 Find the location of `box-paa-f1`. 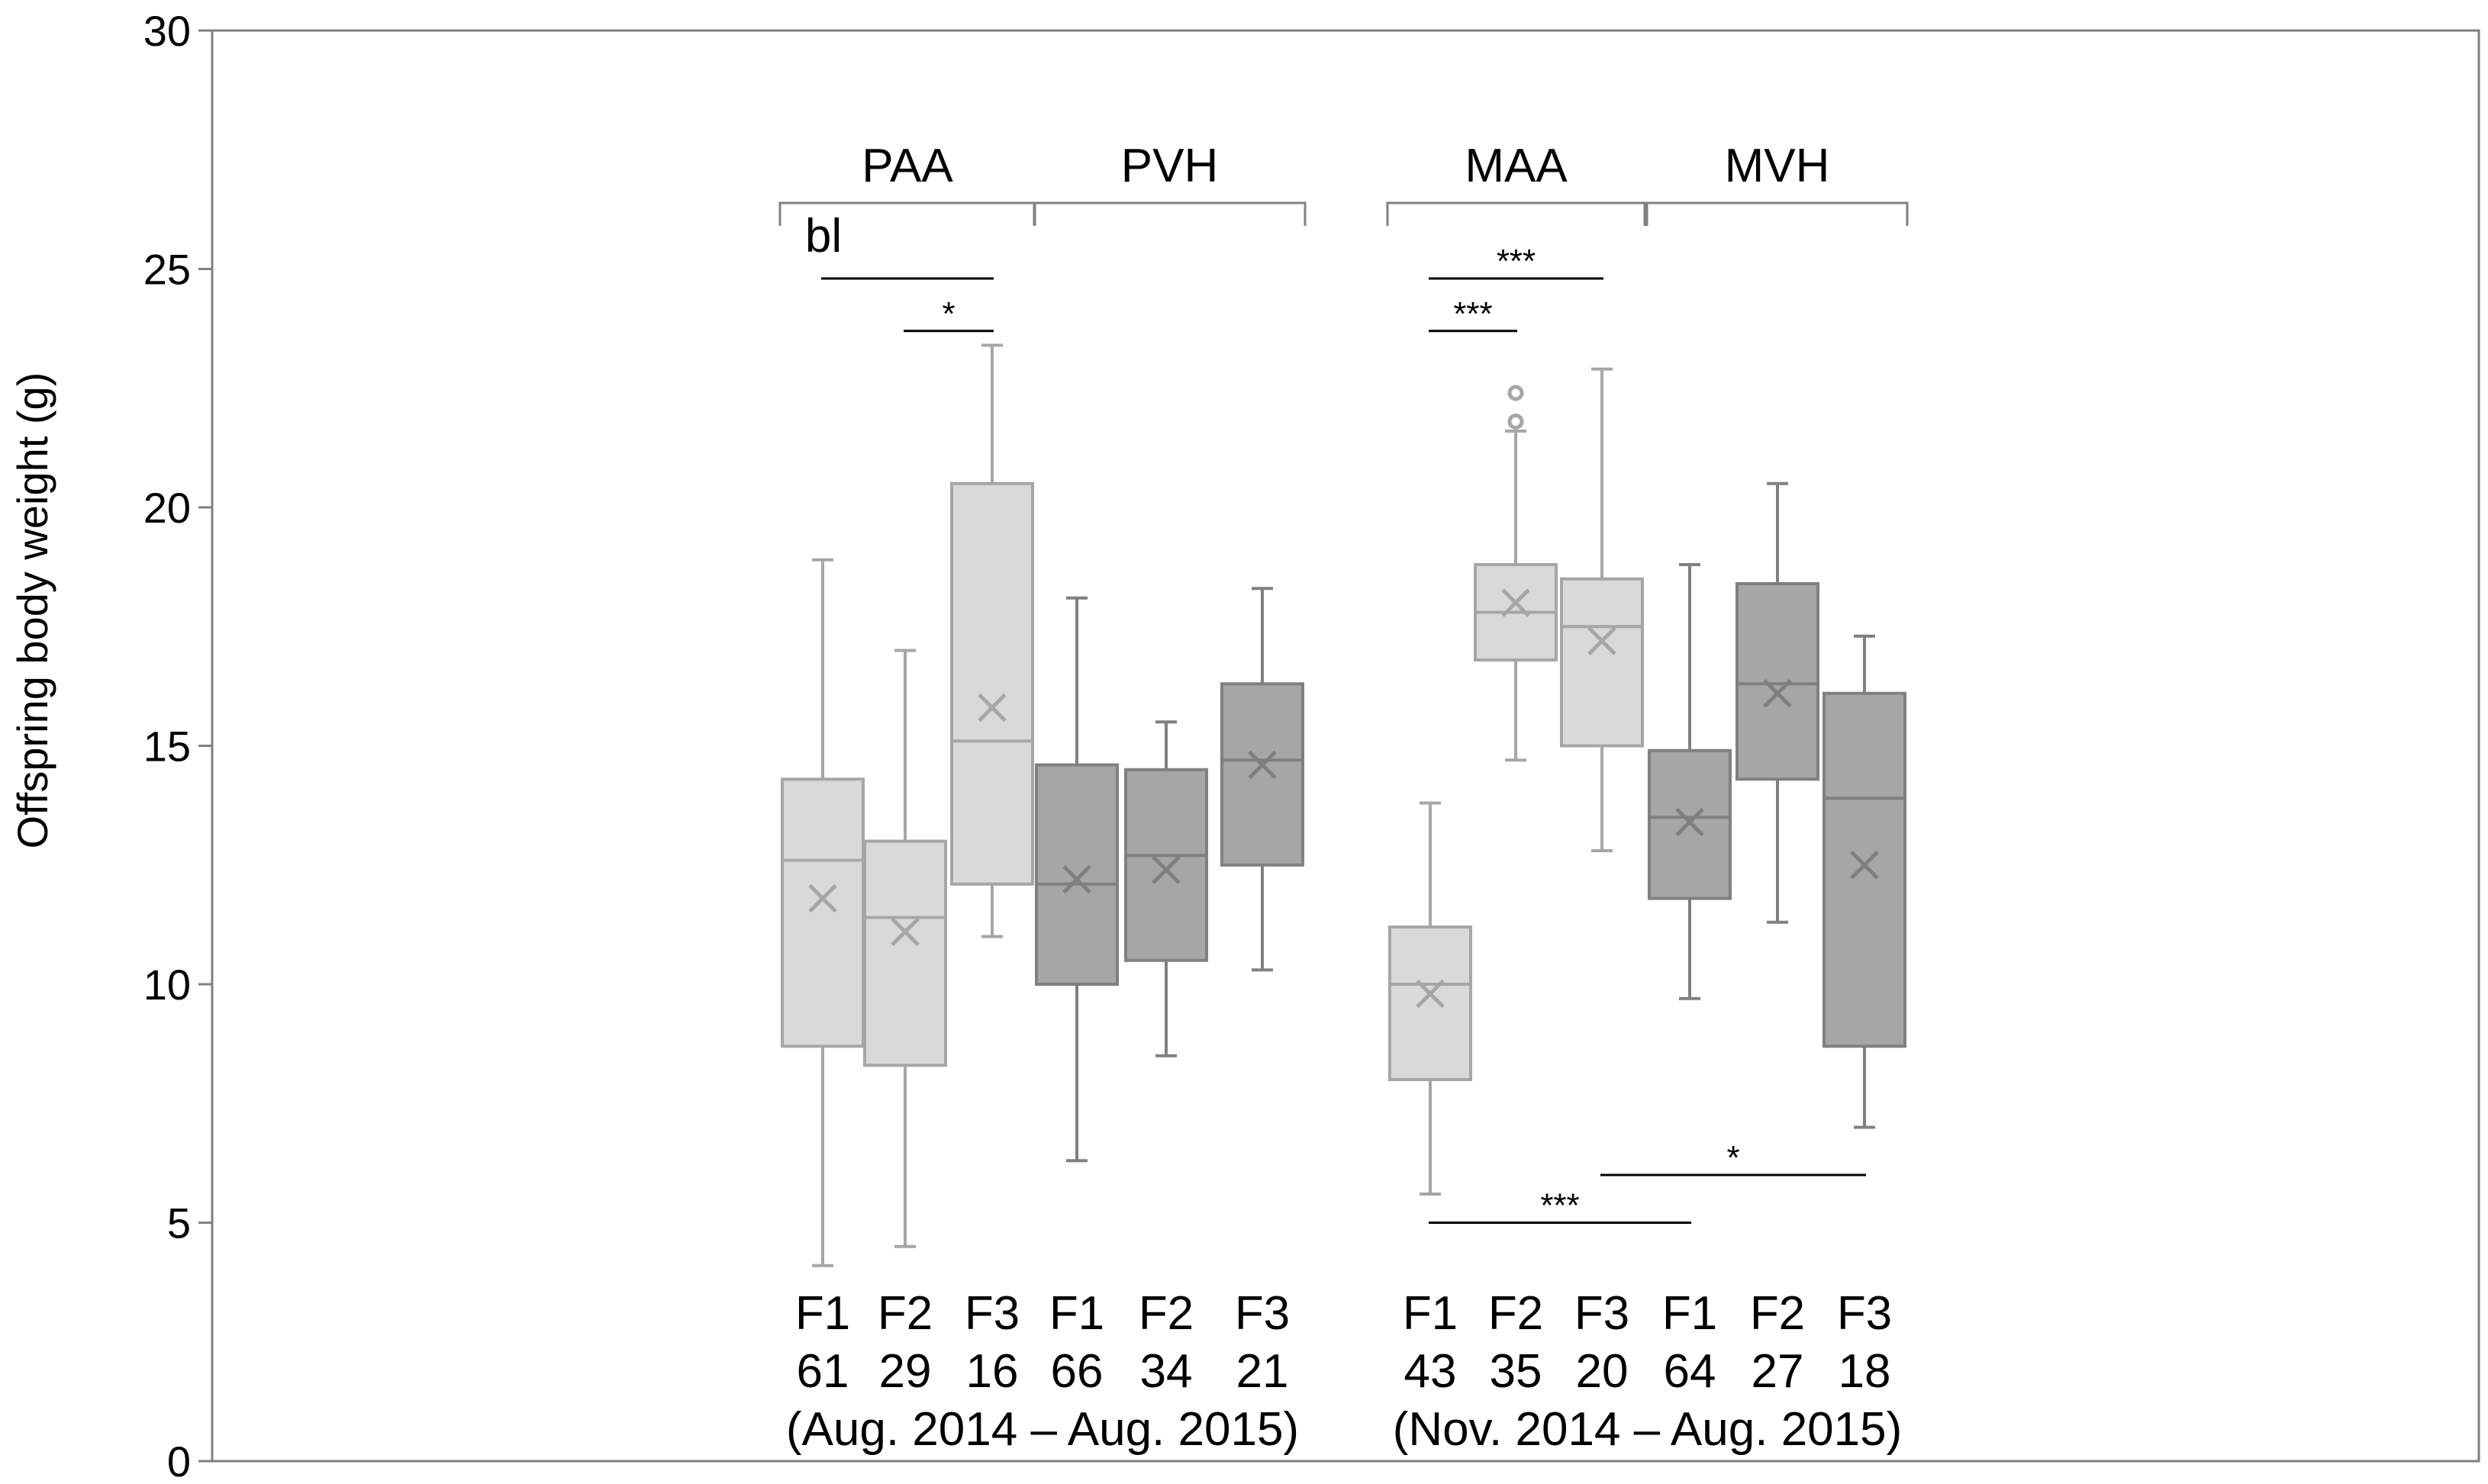

box-paa-f1 is located at coordinates (823, 912).